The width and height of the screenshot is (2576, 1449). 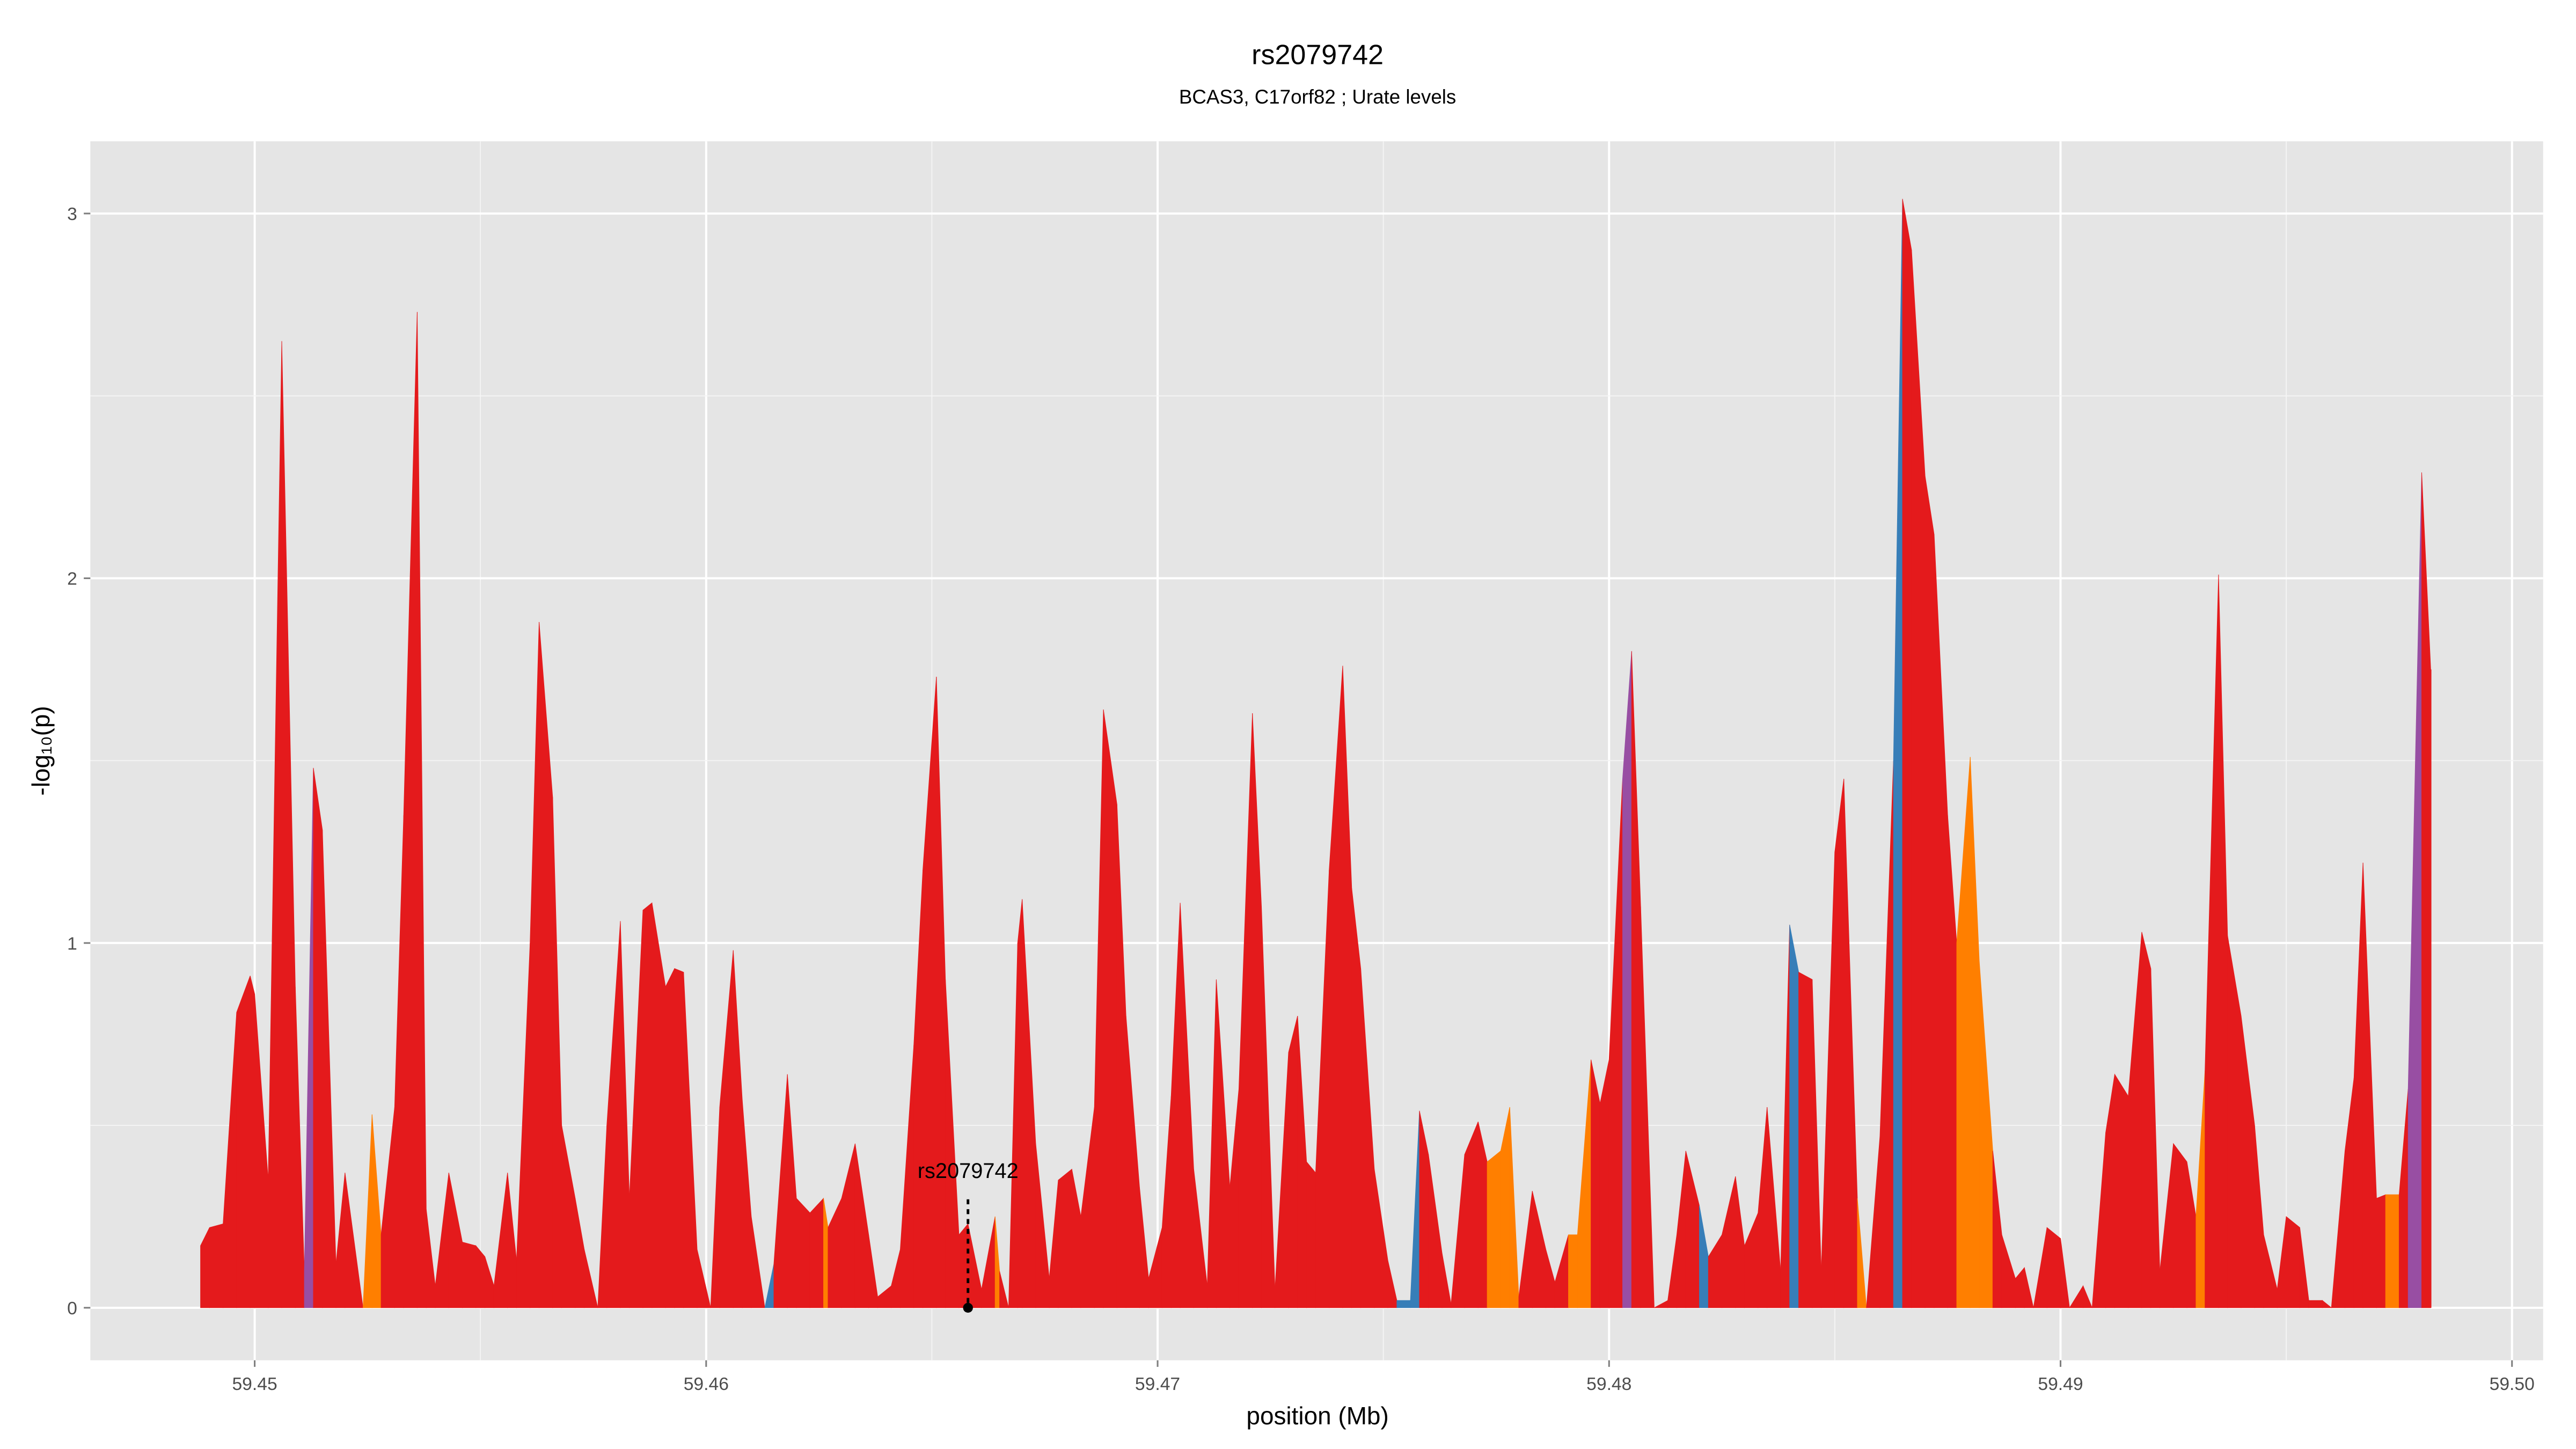 I want to click on x-tick-label: 59.50, so click(x=2512, y=1384).